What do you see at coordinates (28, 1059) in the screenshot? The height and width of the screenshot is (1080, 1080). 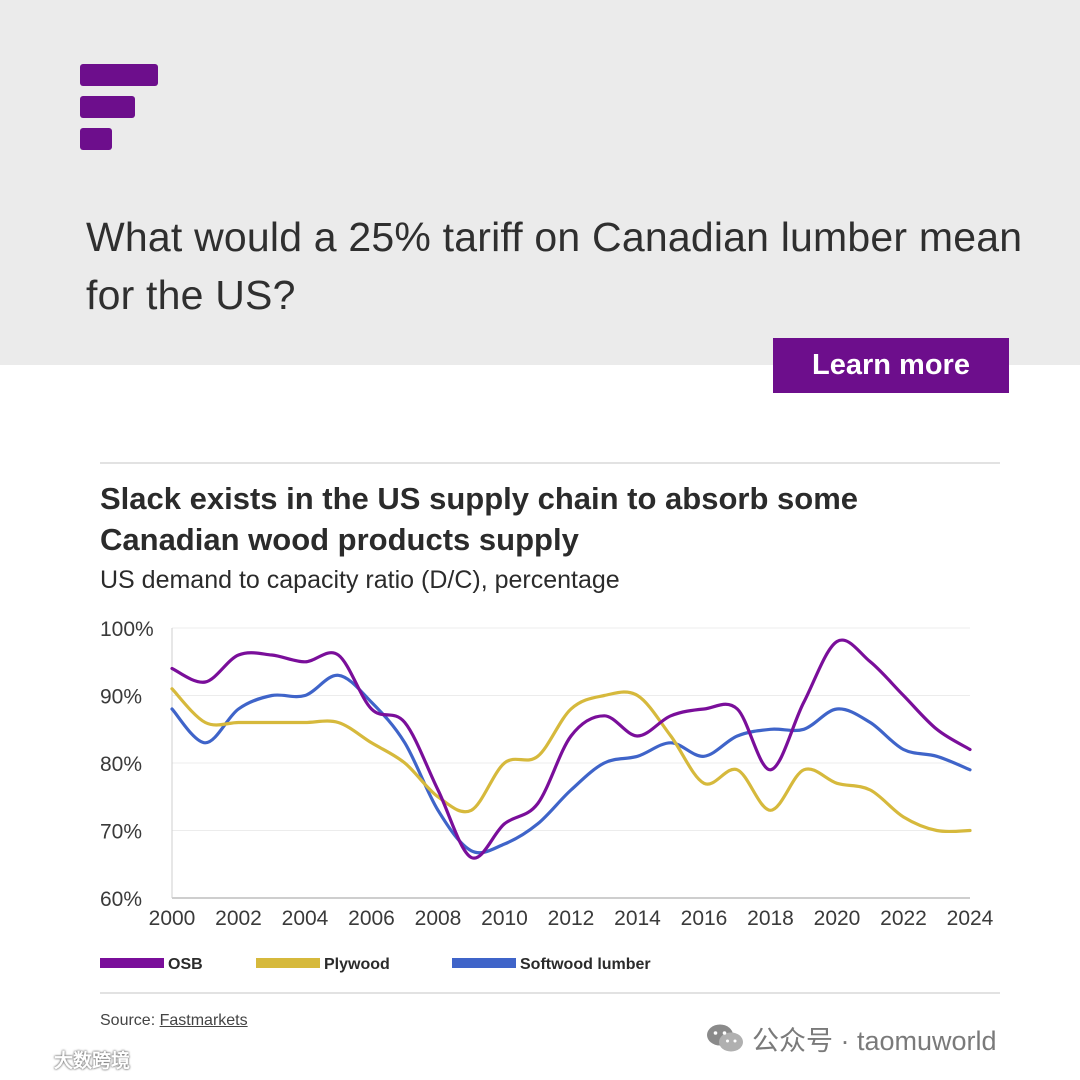 I see `loop-logo-icon` at bounding box center [28, 1059].